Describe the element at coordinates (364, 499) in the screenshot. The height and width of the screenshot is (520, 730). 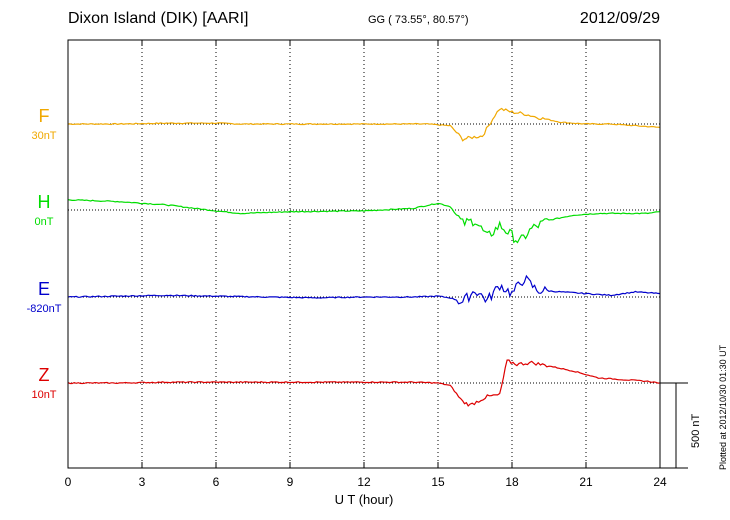
I see `x-axis-label: U T (hour)` at that location.